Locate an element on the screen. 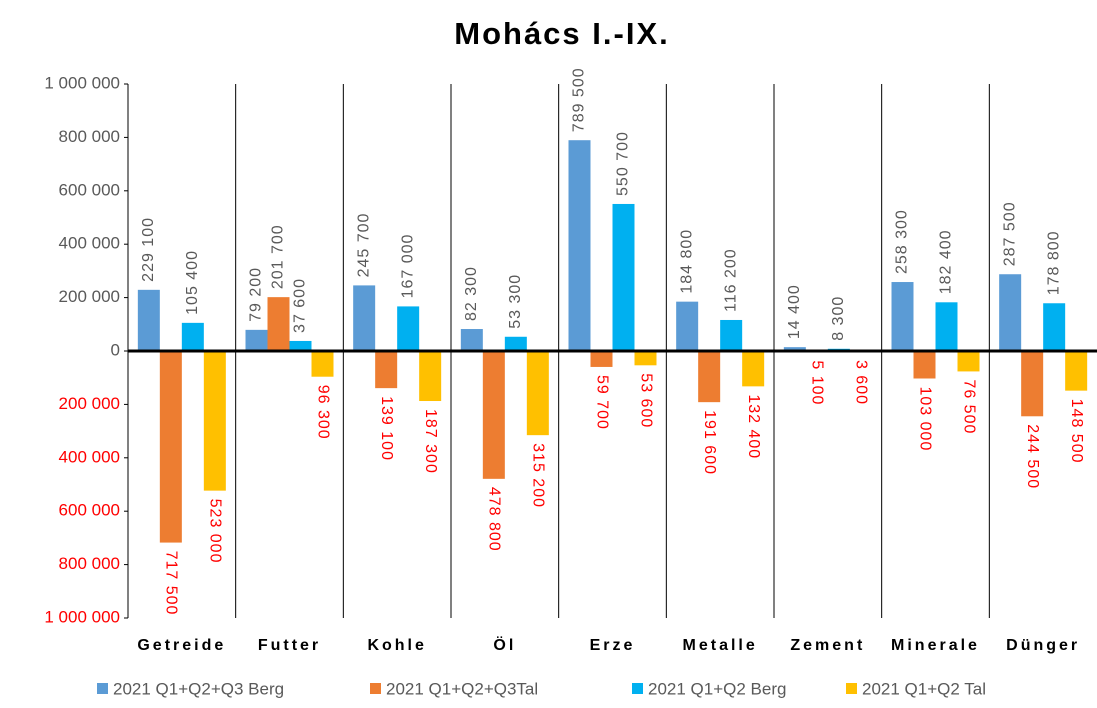  data-label: 478 800 is located at coordinates (494, 519).